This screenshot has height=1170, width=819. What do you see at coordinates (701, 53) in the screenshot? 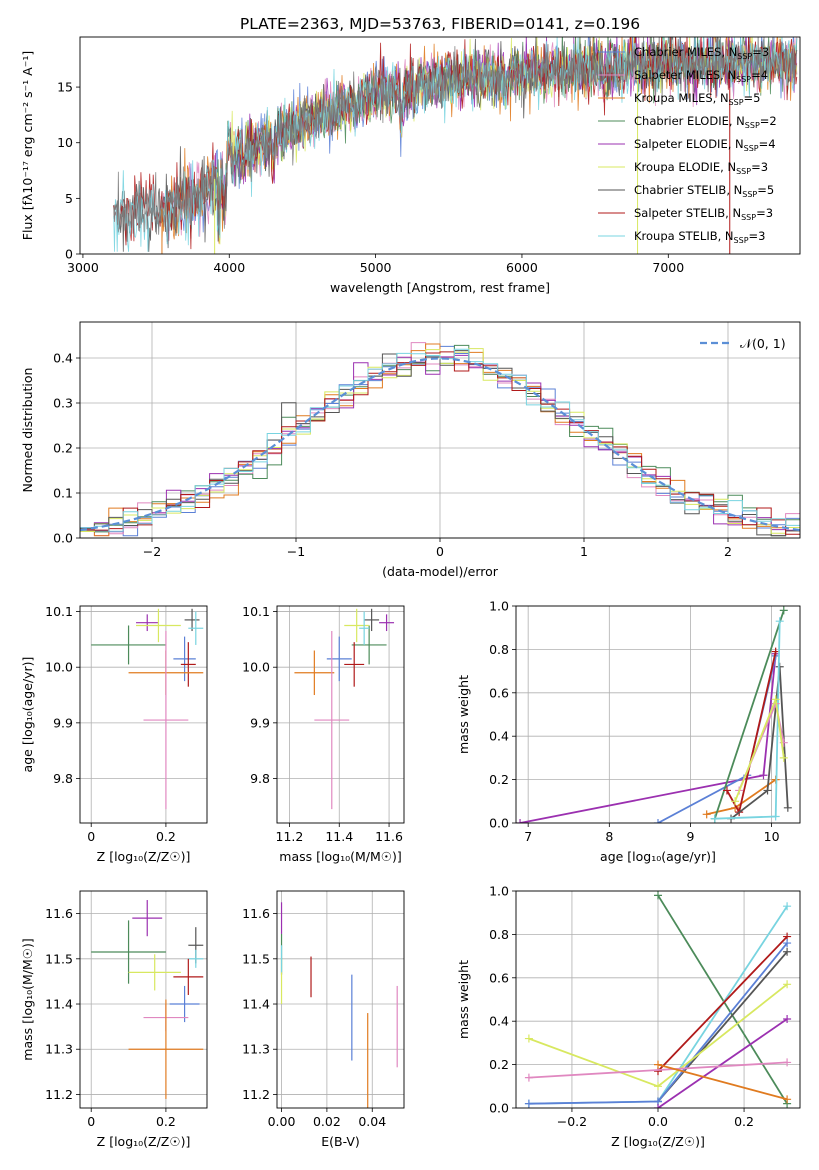
I see `legend-label-chabrier-miles: Chabrier MILES, NSSP=3` at bounding box center [701, 53].